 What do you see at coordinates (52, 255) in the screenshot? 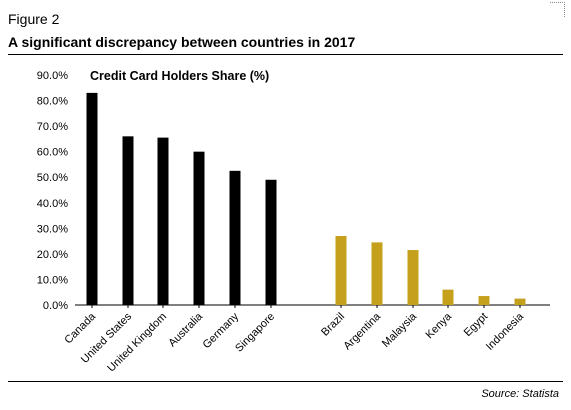
I see `y-tick-label: 20.0%` at bounding box center [52, 255].